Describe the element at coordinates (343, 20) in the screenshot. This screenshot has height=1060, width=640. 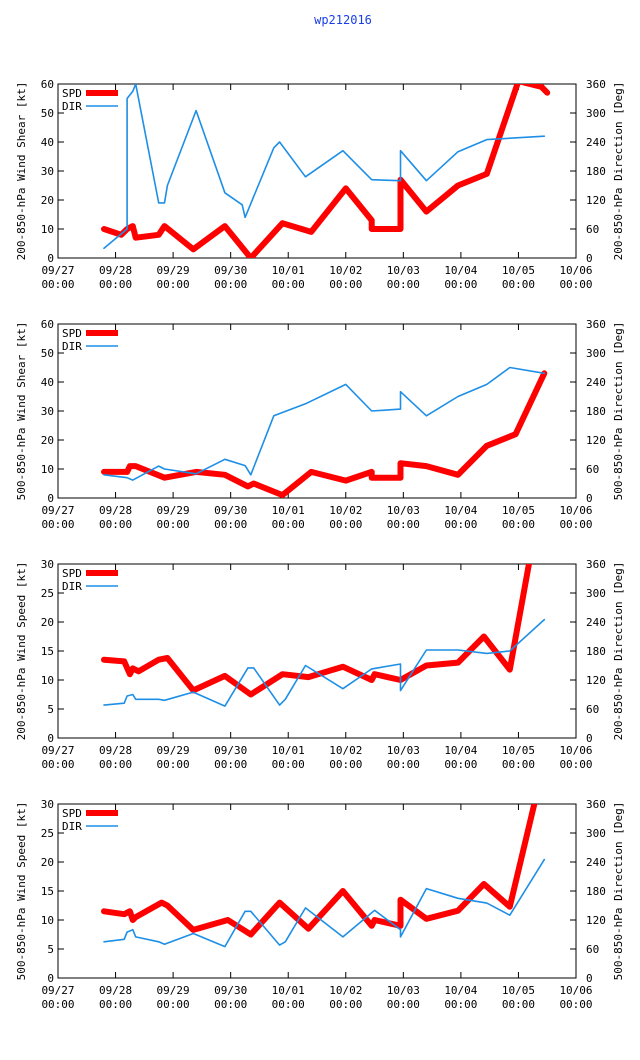
I see `chart-title: wp212016` at that location.